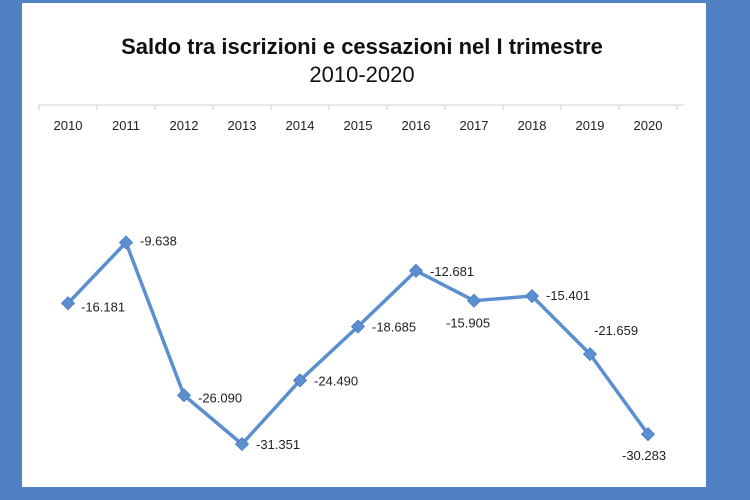 The width and height of the screenshot is (750, 500). Describe the element at coordinates (242, 125) in the screenshot. I see `x-tick-label: 2013` at that location.